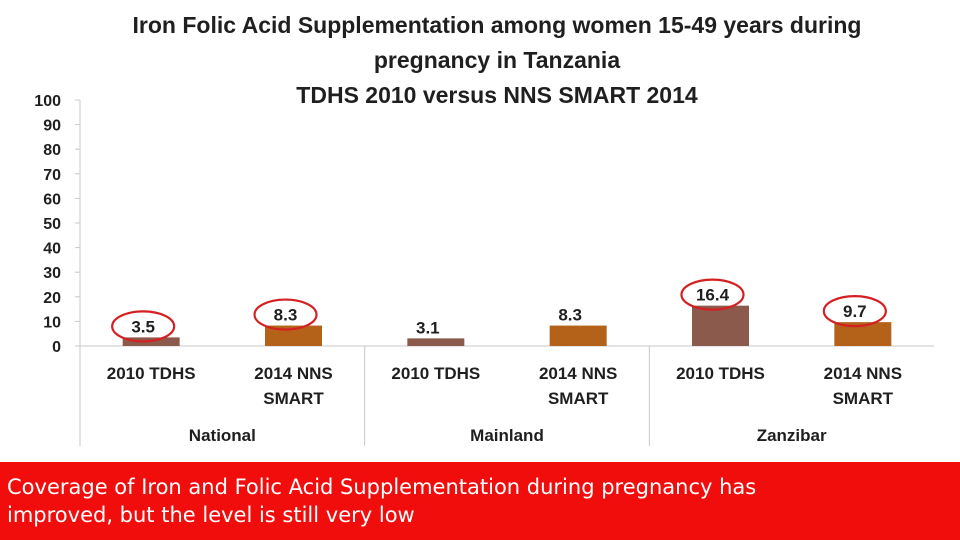 The height and width of the screenshot is (540, 960). I want to click on y-tick-label: 20, so click(52, 298).